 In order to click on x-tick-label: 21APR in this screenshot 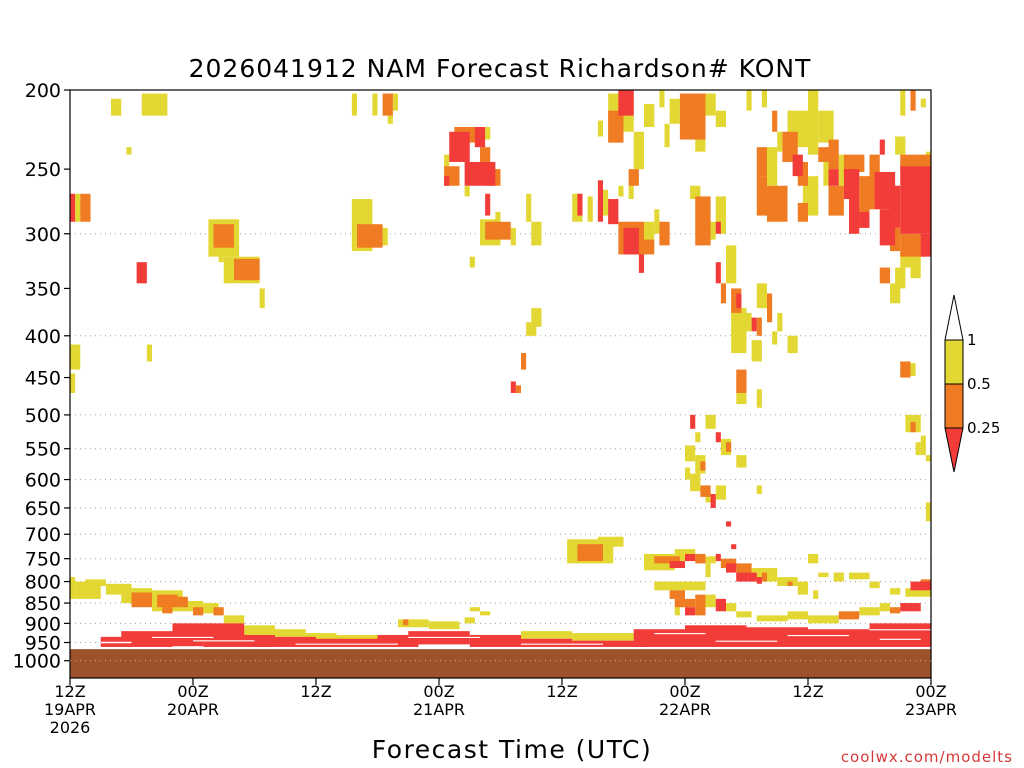, I will do `click(439, 709)`.